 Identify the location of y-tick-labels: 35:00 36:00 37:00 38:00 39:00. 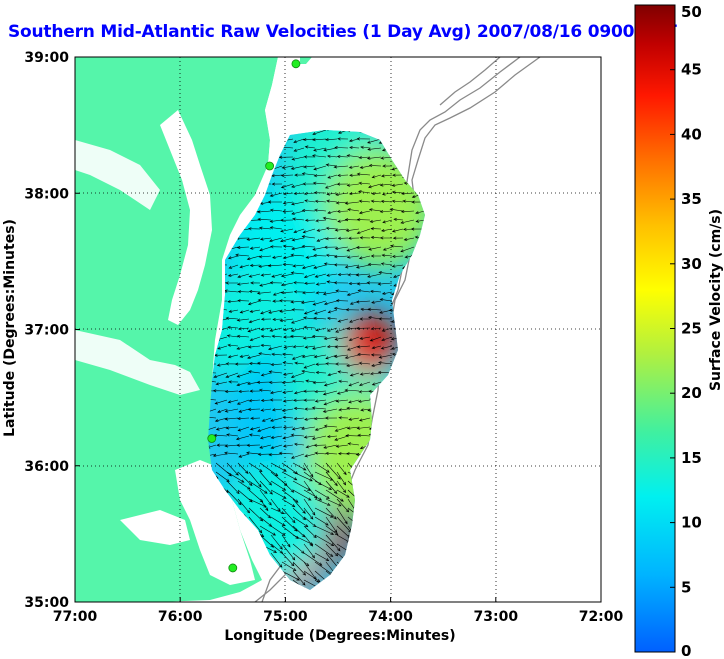
(46, 330).